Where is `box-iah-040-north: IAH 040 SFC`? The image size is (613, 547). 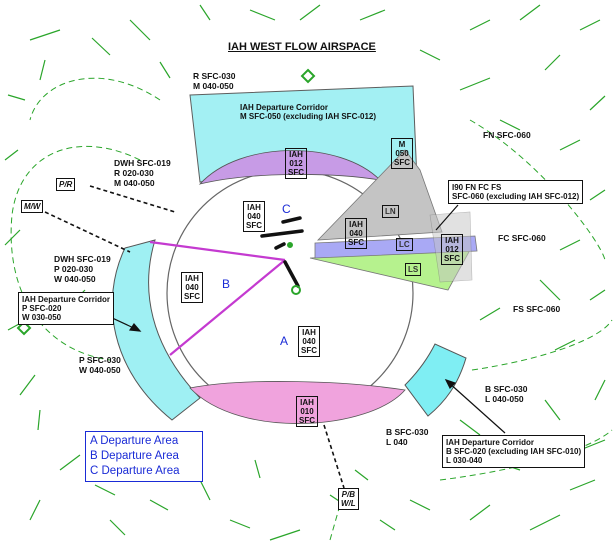
box-iah-040-north: IAH 040 SFC is located at coordinates (254, 216).